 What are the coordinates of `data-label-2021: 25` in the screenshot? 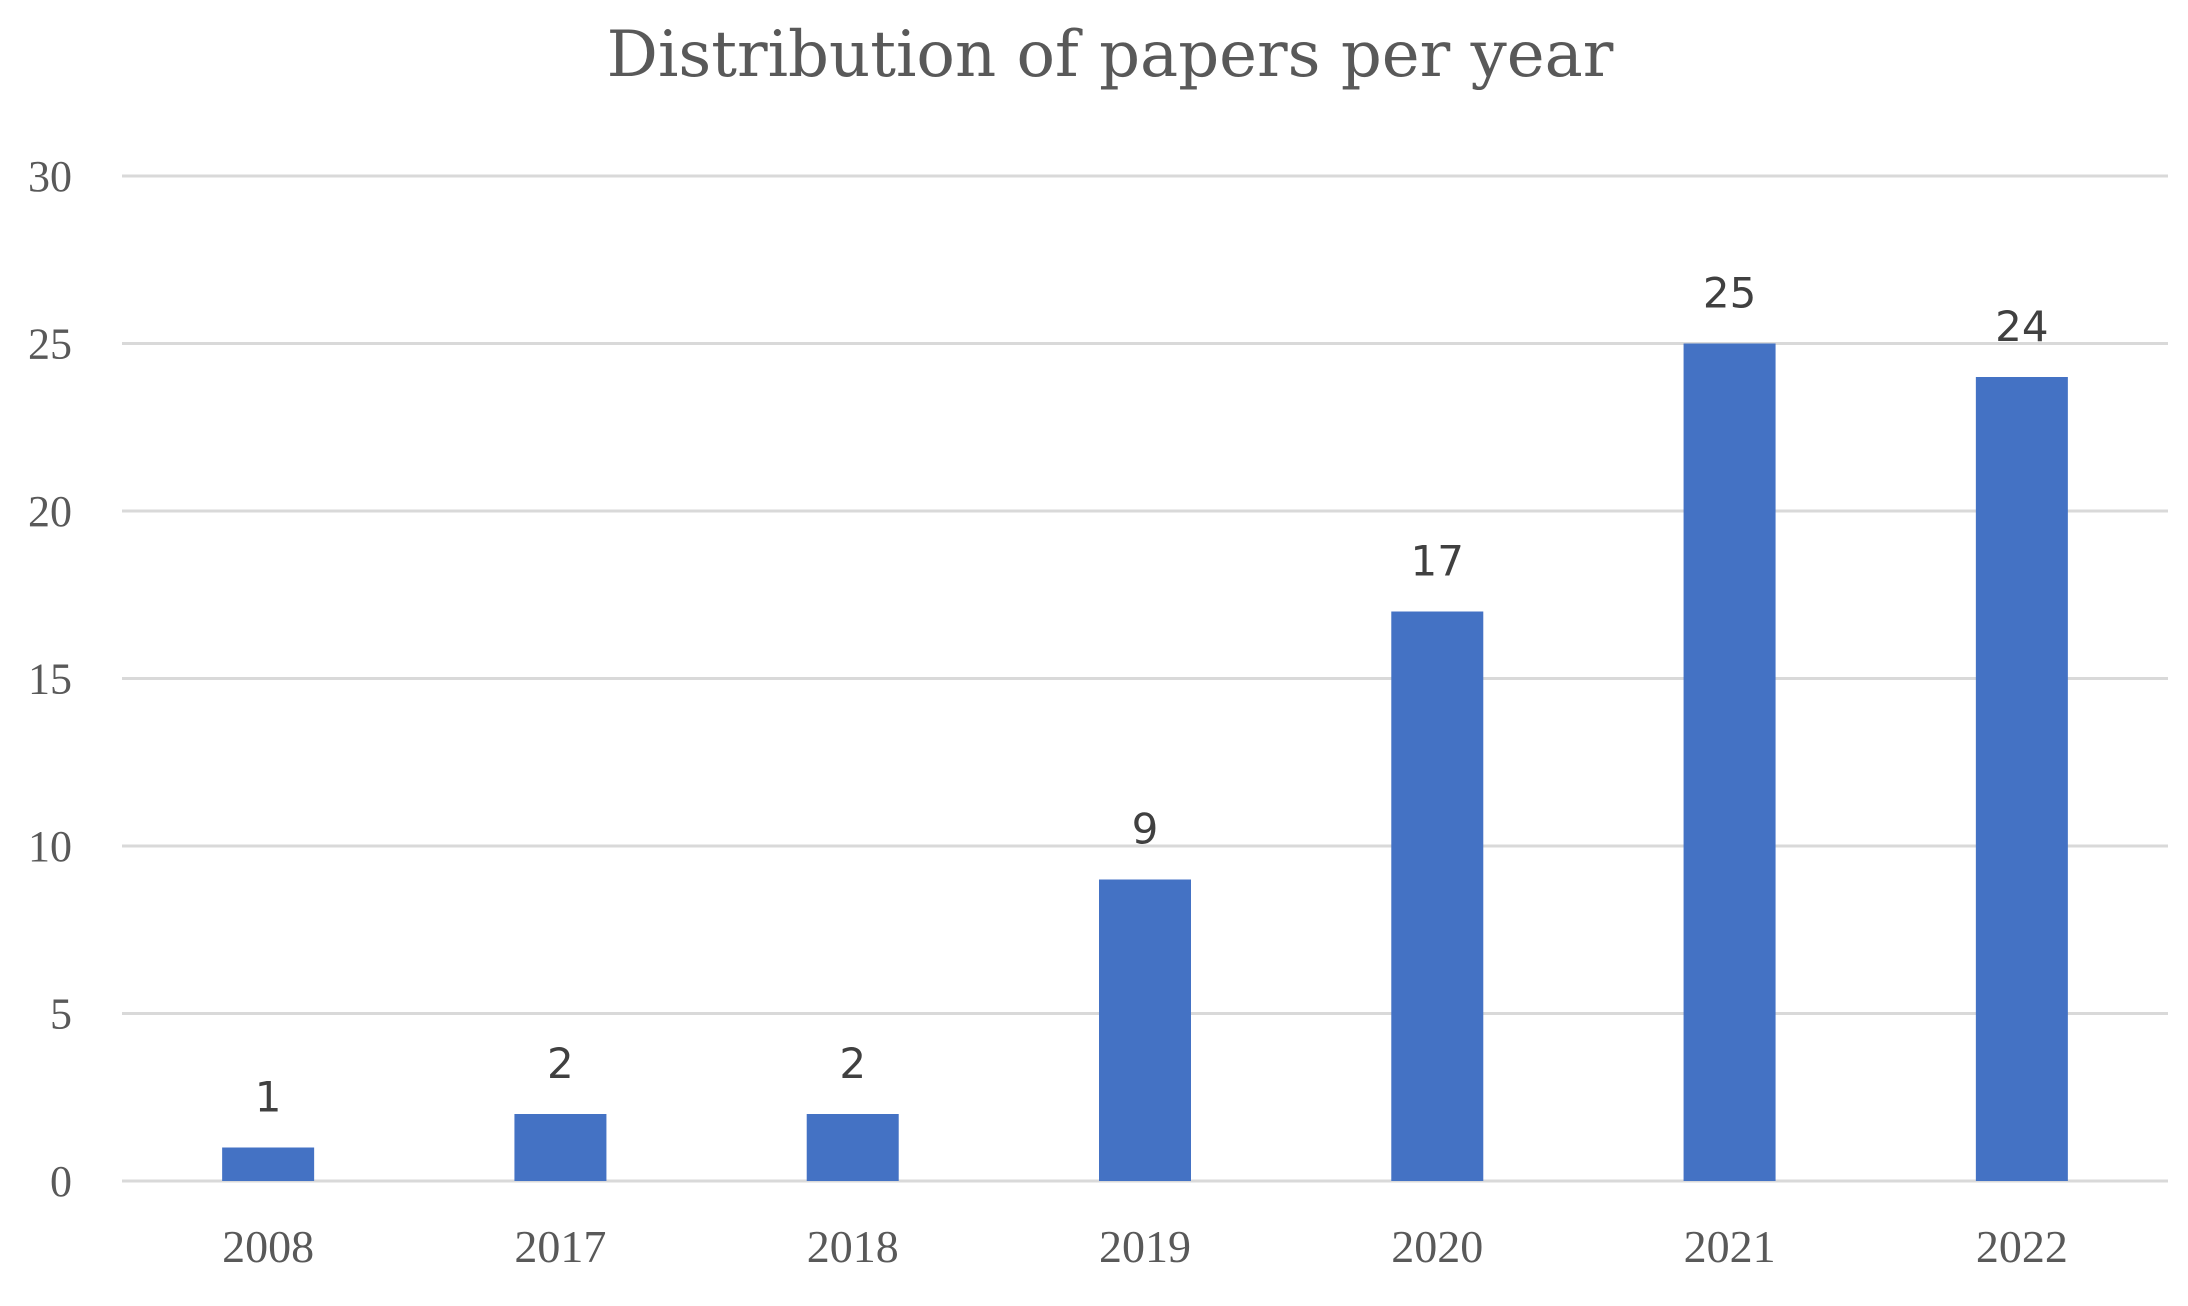 It's located at (1729, 293).